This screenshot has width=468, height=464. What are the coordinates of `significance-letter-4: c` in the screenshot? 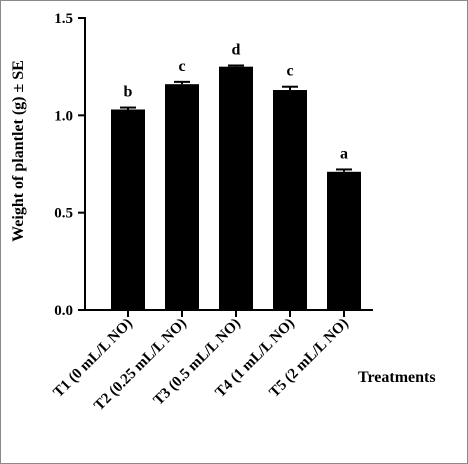 It's located at (289, 71).